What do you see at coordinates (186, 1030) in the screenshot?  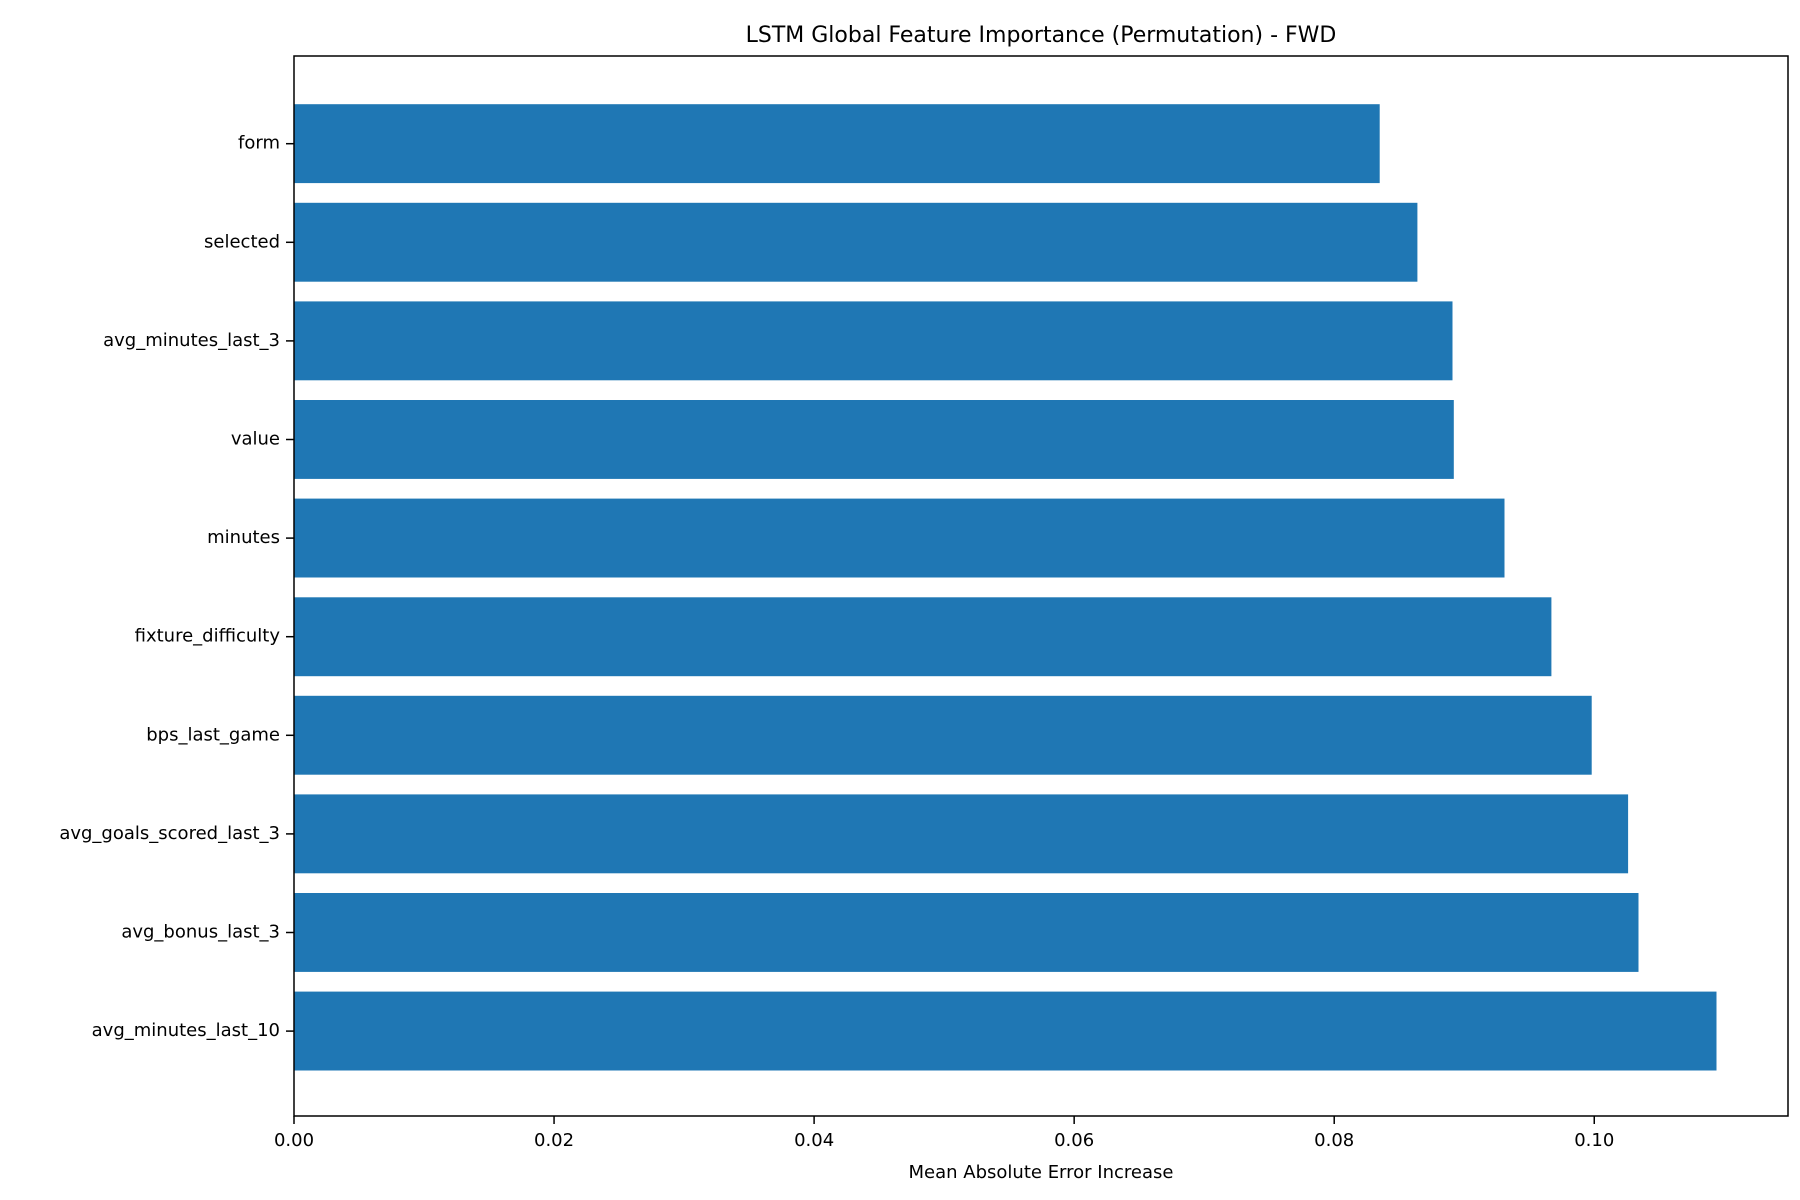 I see `y-tick-label: avg_minutes_last_10` at bounding box center [186, 1030].